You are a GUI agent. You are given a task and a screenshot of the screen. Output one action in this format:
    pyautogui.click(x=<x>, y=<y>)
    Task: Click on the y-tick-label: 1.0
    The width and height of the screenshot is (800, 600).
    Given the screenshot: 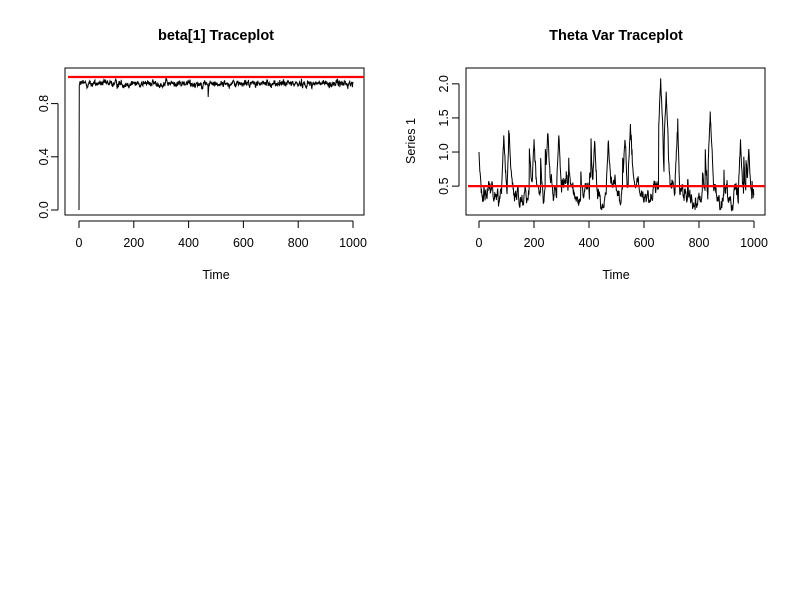 What is the action you would take?
    pyautogui.click(x=444, y=151)
    